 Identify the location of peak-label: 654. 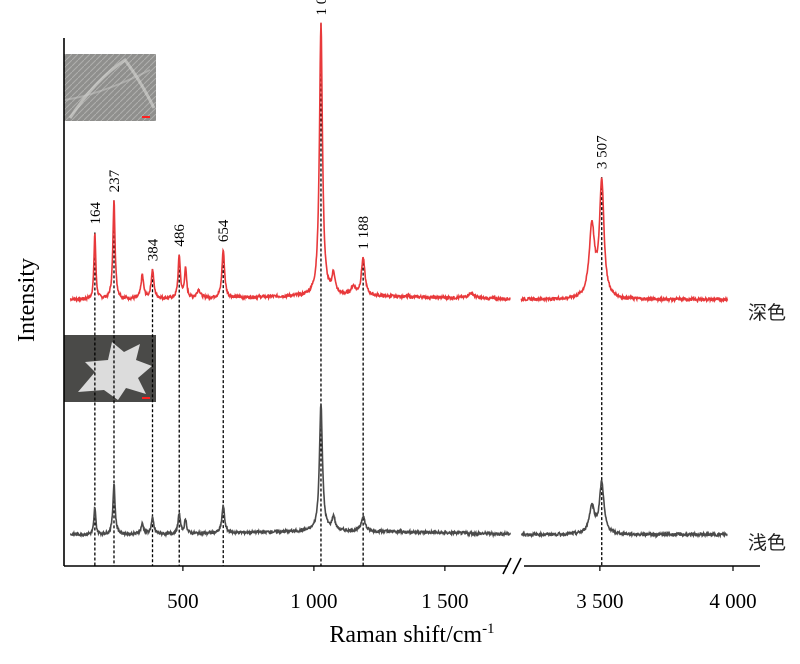
(224, 230).